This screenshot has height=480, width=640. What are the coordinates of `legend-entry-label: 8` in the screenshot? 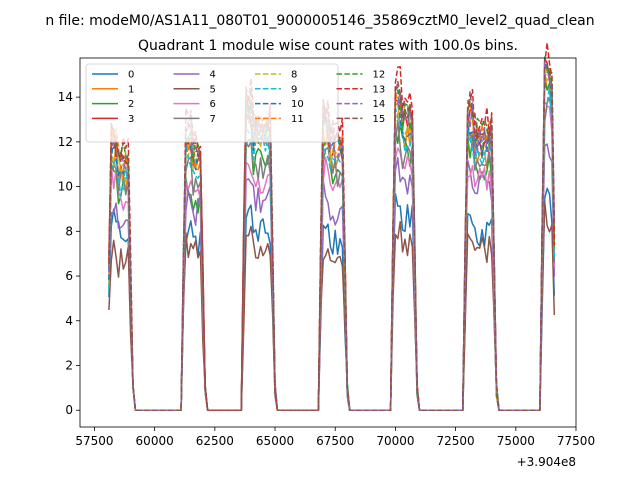 It's located at (294, 75).